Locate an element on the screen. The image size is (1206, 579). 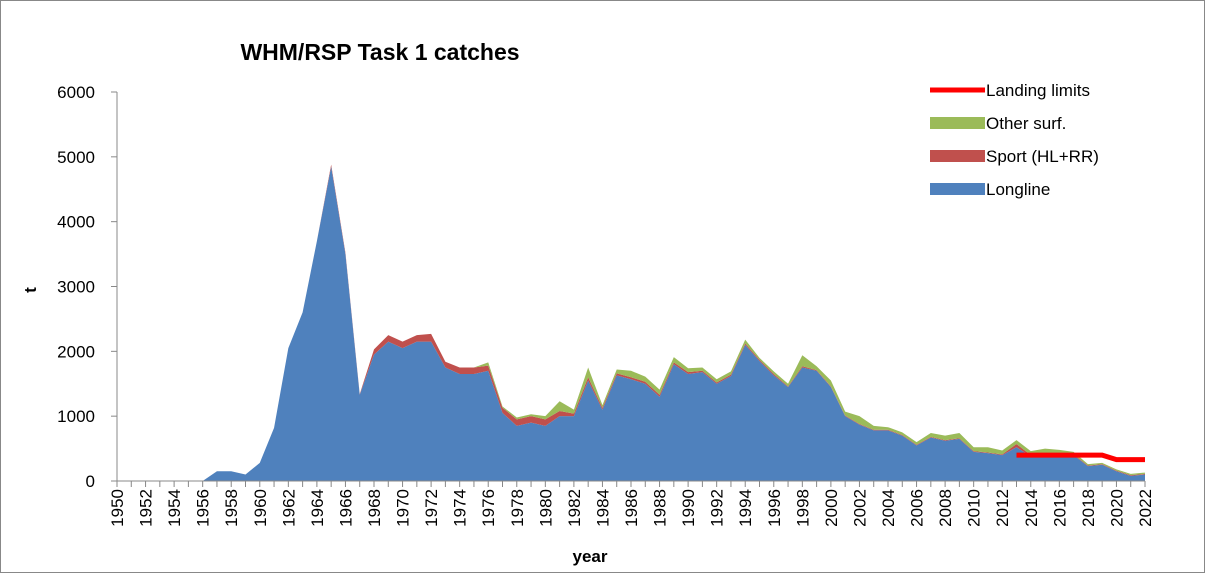
x-tick-label: 1950 is located at coordinates (117, 508).